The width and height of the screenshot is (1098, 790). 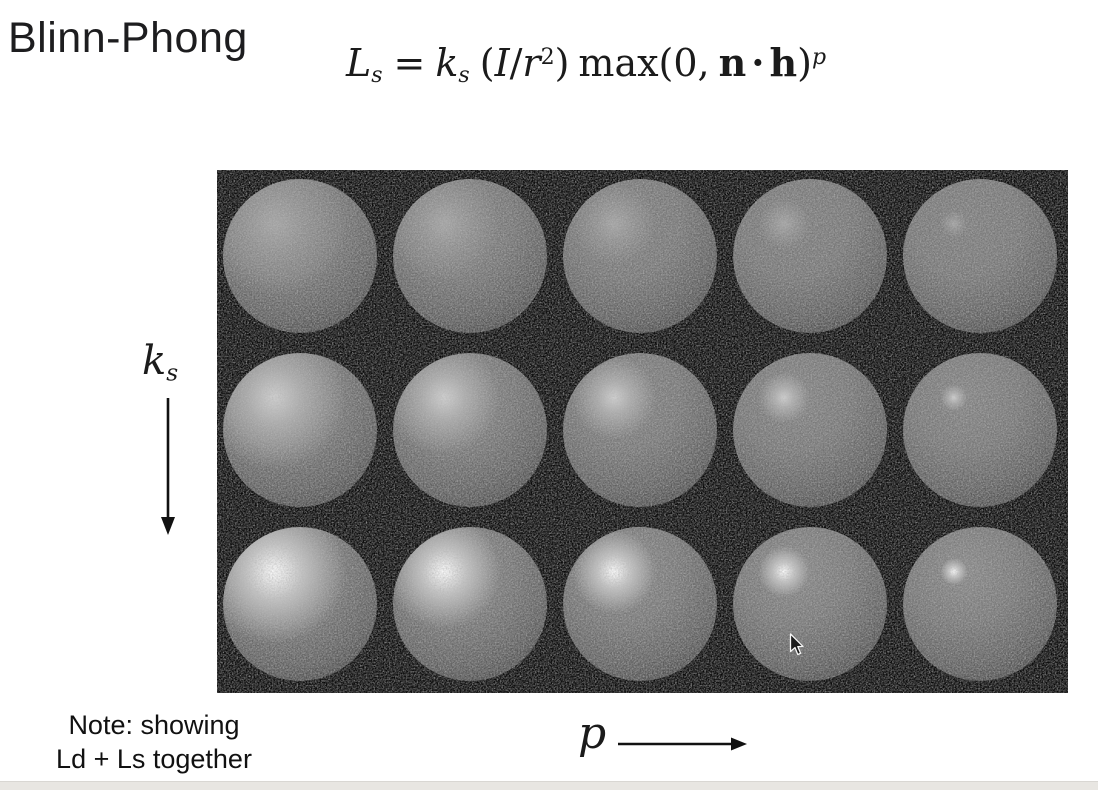 I want to click on sphere-row3-col1, so click(x=300, y=604).